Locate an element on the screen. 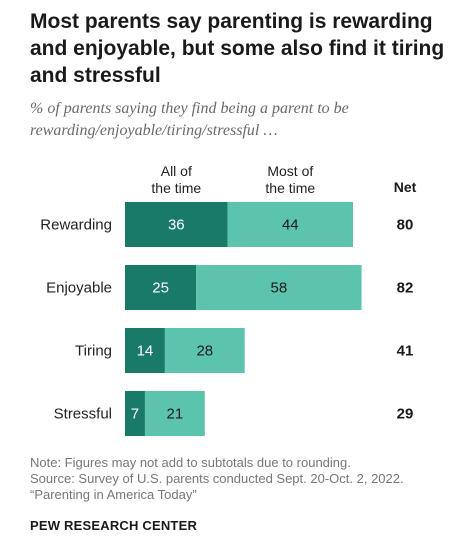 This screenshot has width=474, height=548. net-value: 82 is located at coordinates (405, 288).